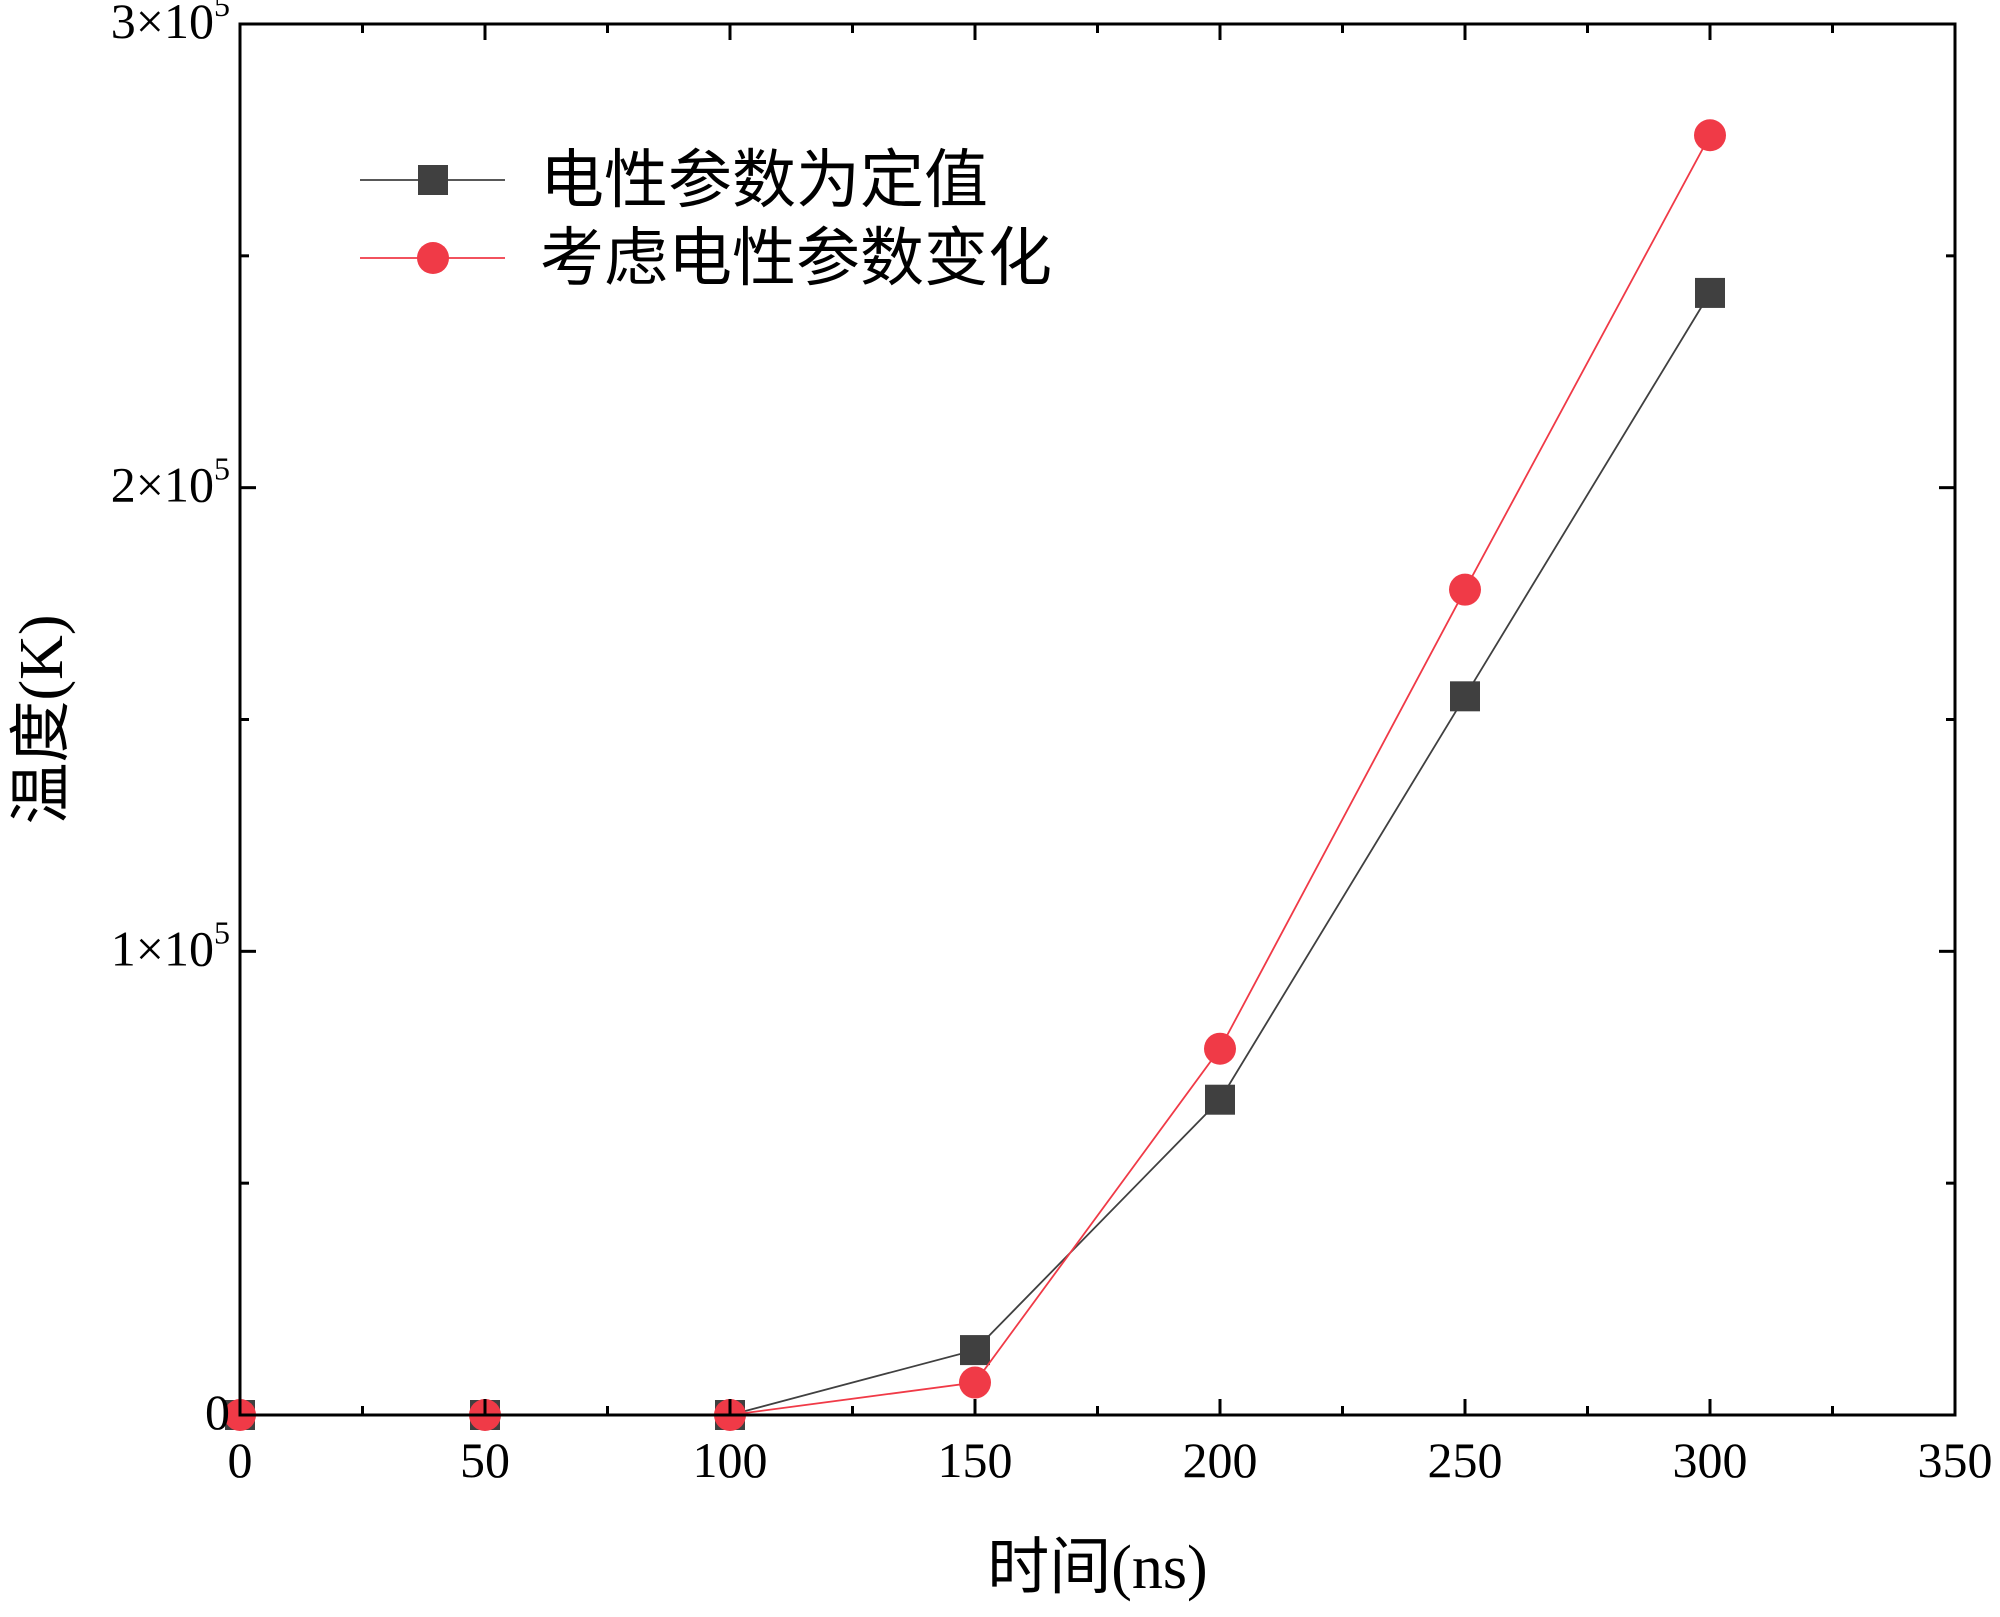  Describe the element at coordinates (240, 1460) in the screenshot. I see `x-tick-label: 0` at that location.